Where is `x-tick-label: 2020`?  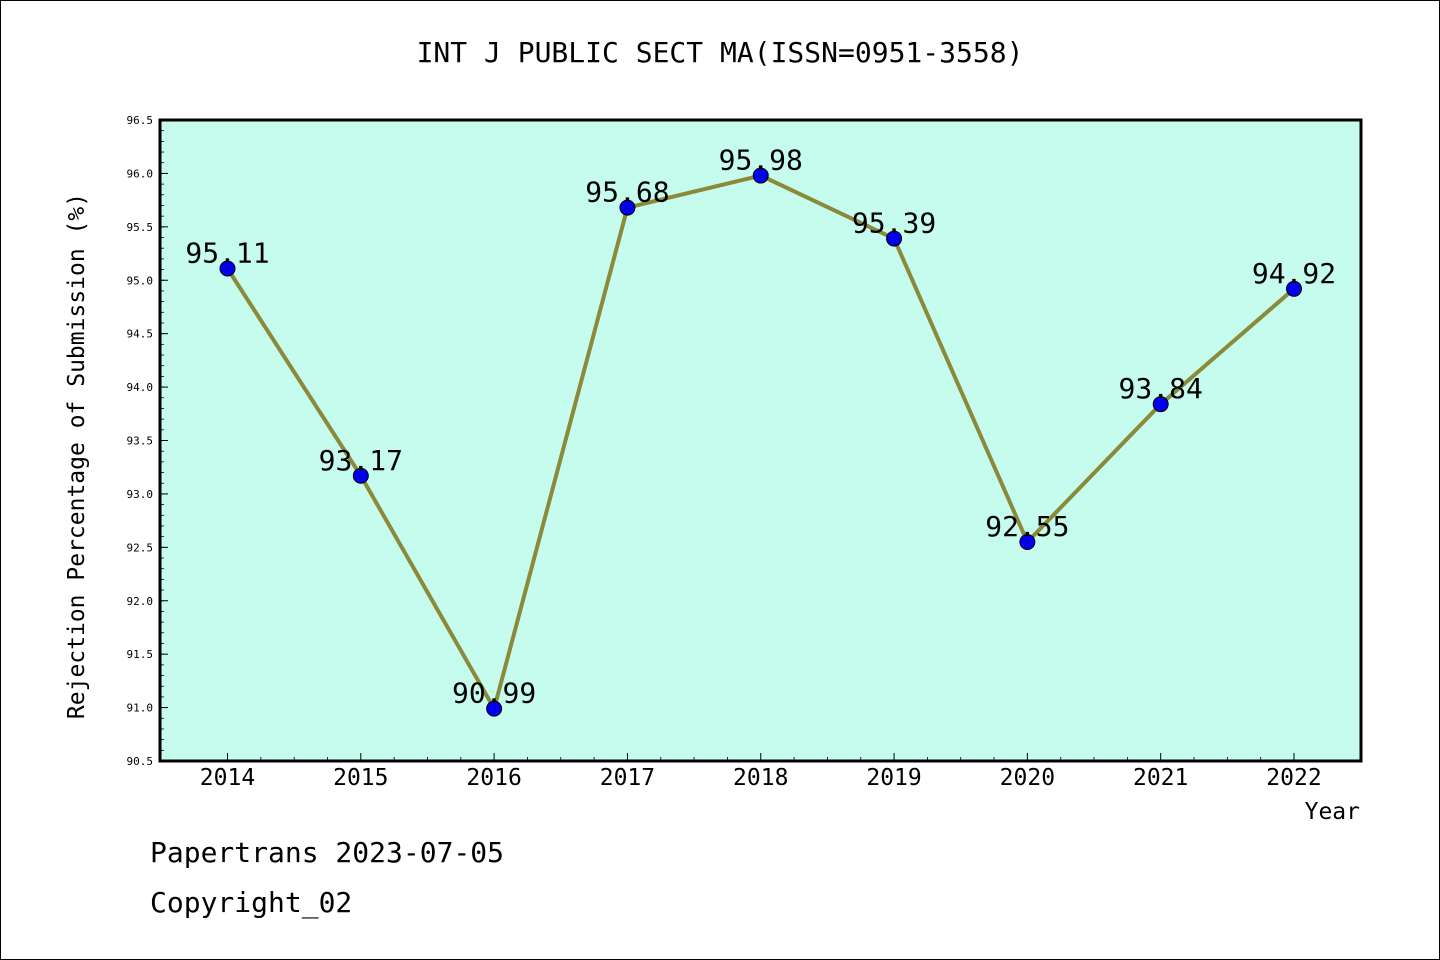 x-tick-label: 2020 is located at coordinates (1027, 778).